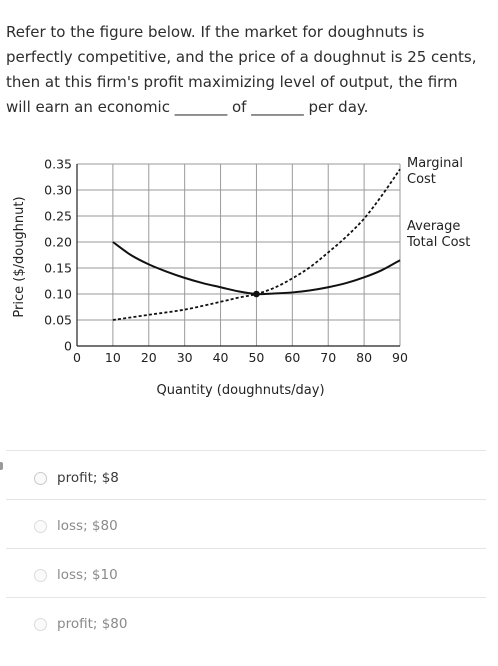  What do you see at coordinates (58, 320) in the screenshot?
I see `y-tick-label: 0.05` at bounding box center [58, 320].